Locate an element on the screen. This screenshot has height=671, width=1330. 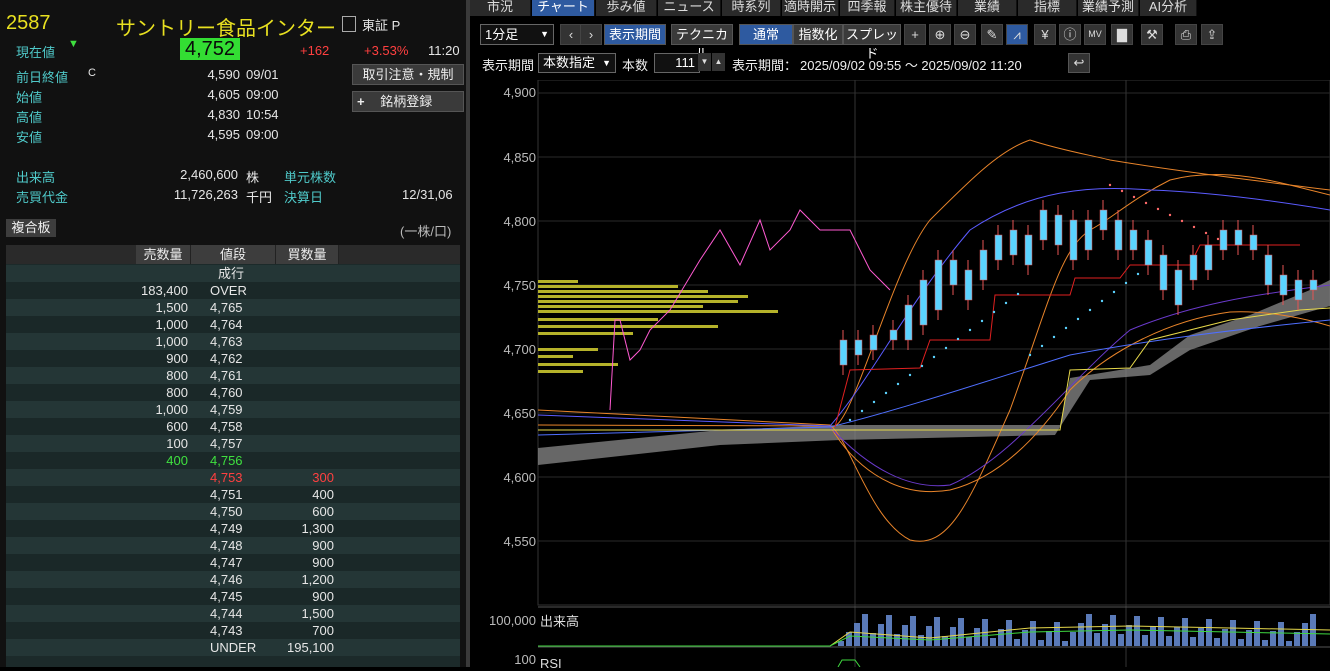
summary-label: 始値 is located at coordinates (29, 97).